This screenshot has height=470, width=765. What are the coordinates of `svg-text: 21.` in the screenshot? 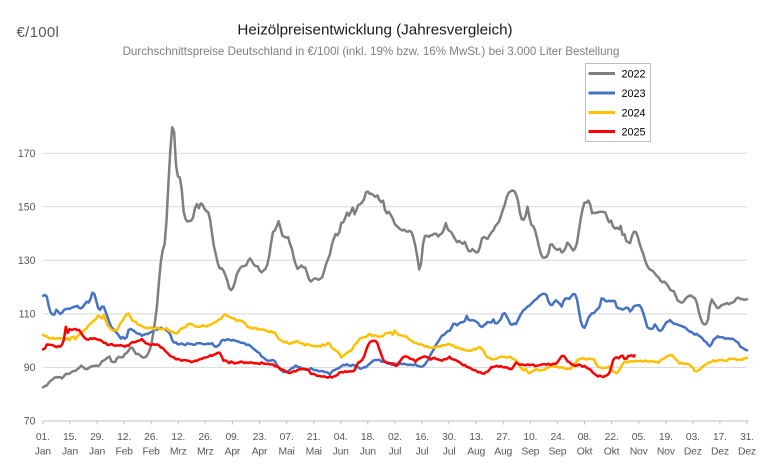 It's located at (314, 437).